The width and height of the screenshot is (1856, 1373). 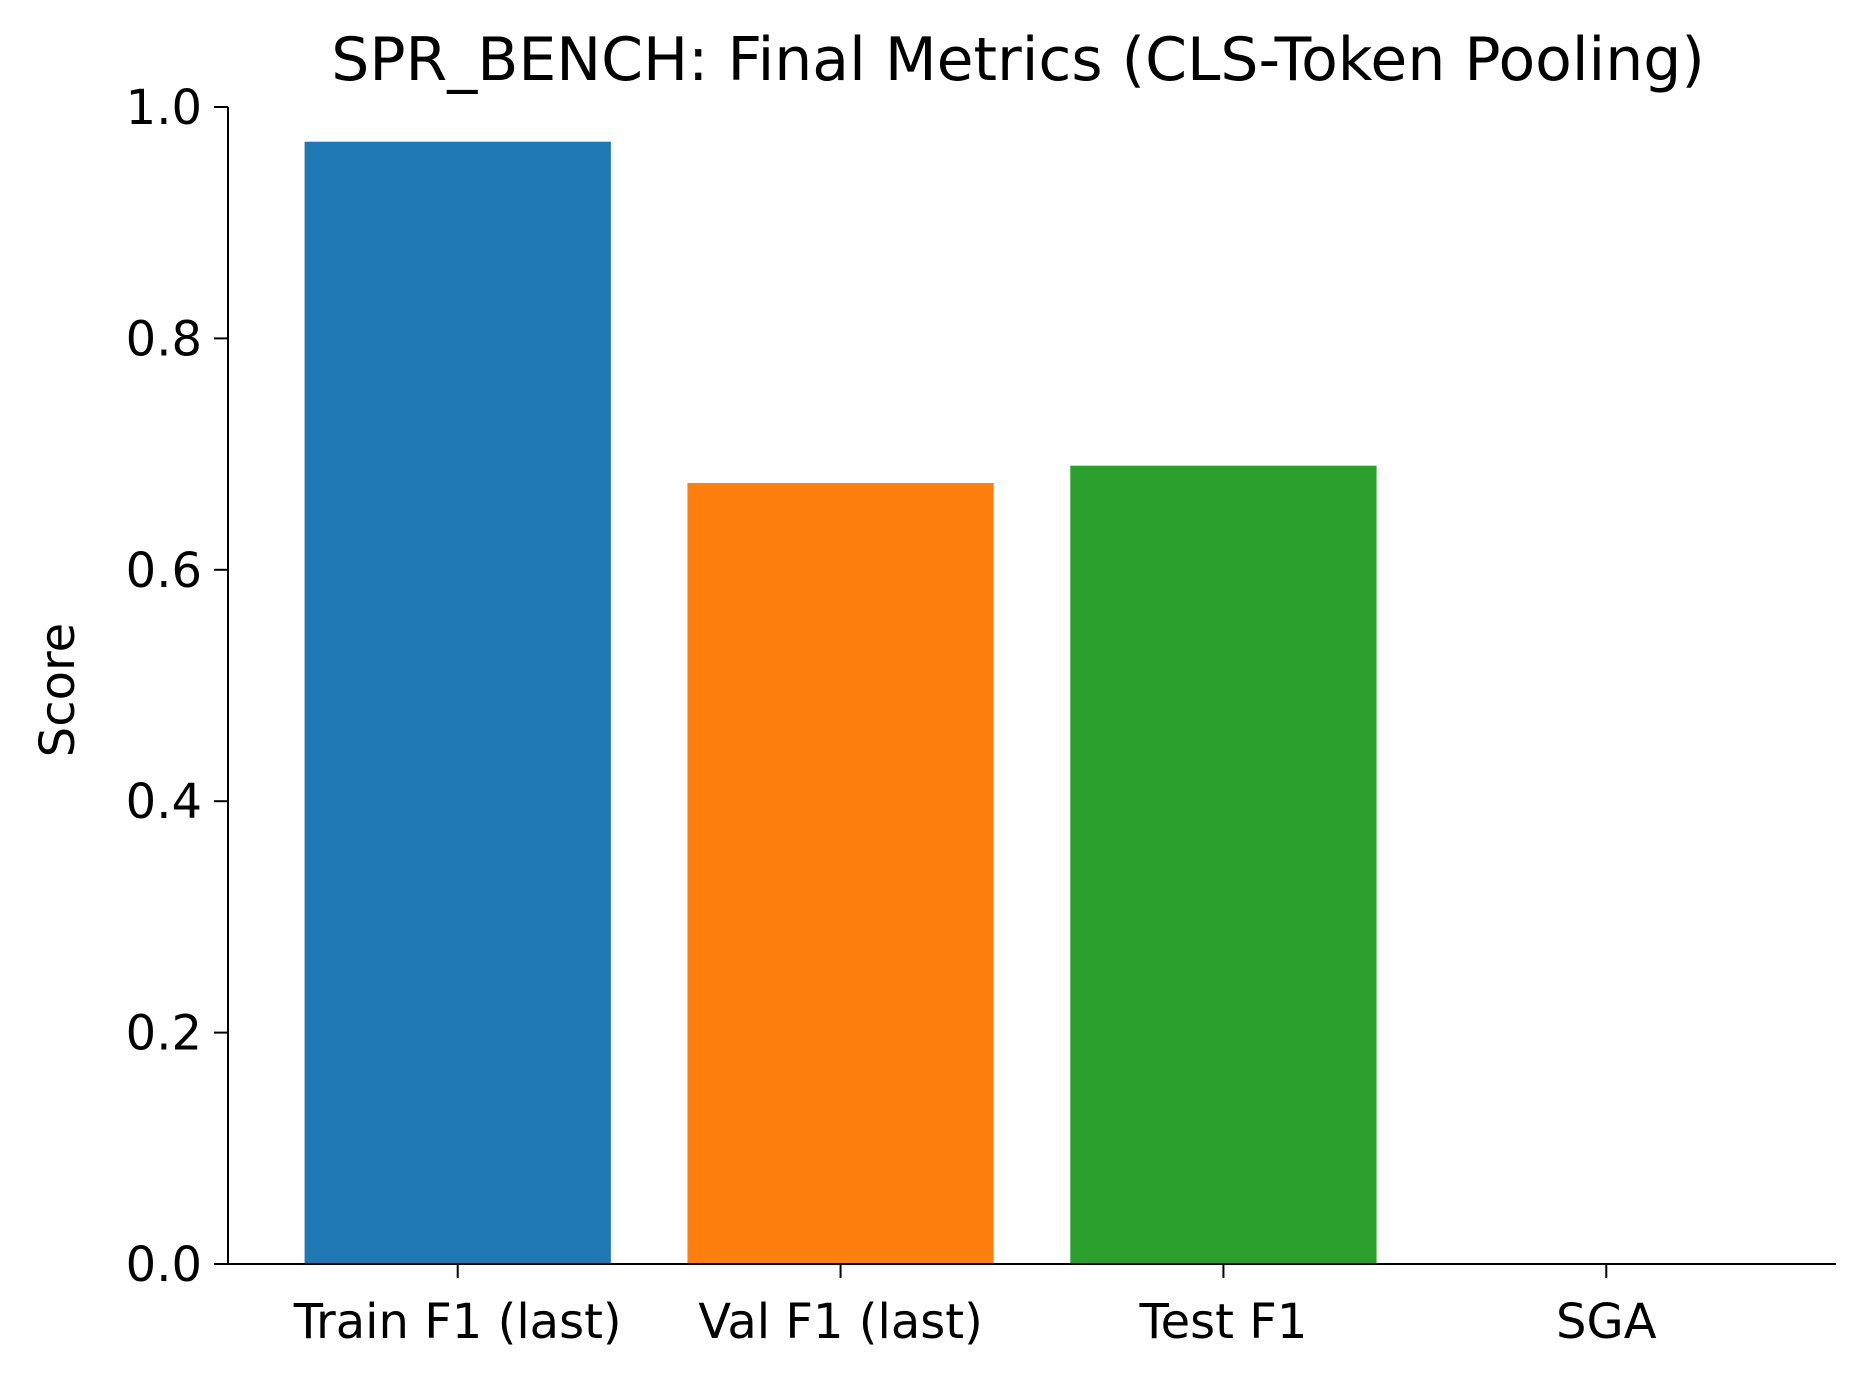 What do you see at coordinates (164, 1034) in the screenshot?
I see `y-tick-label: 0.2` at bounding box center [164, 1034].